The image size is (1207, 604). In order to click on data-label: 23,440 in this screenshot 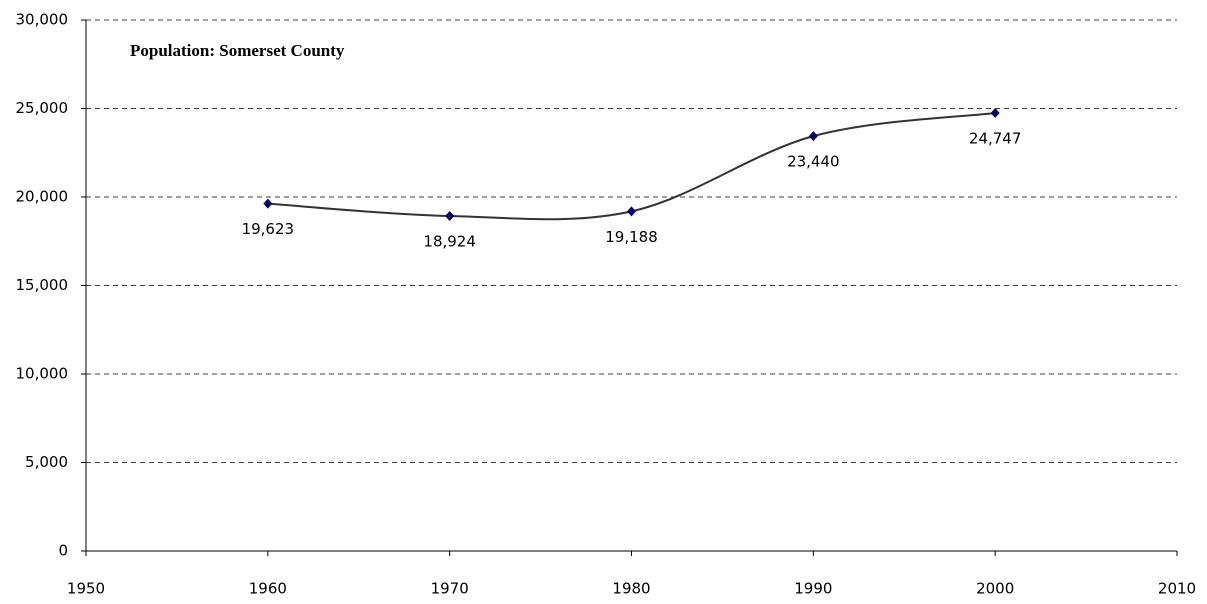, I will do `click(813, 162)`.